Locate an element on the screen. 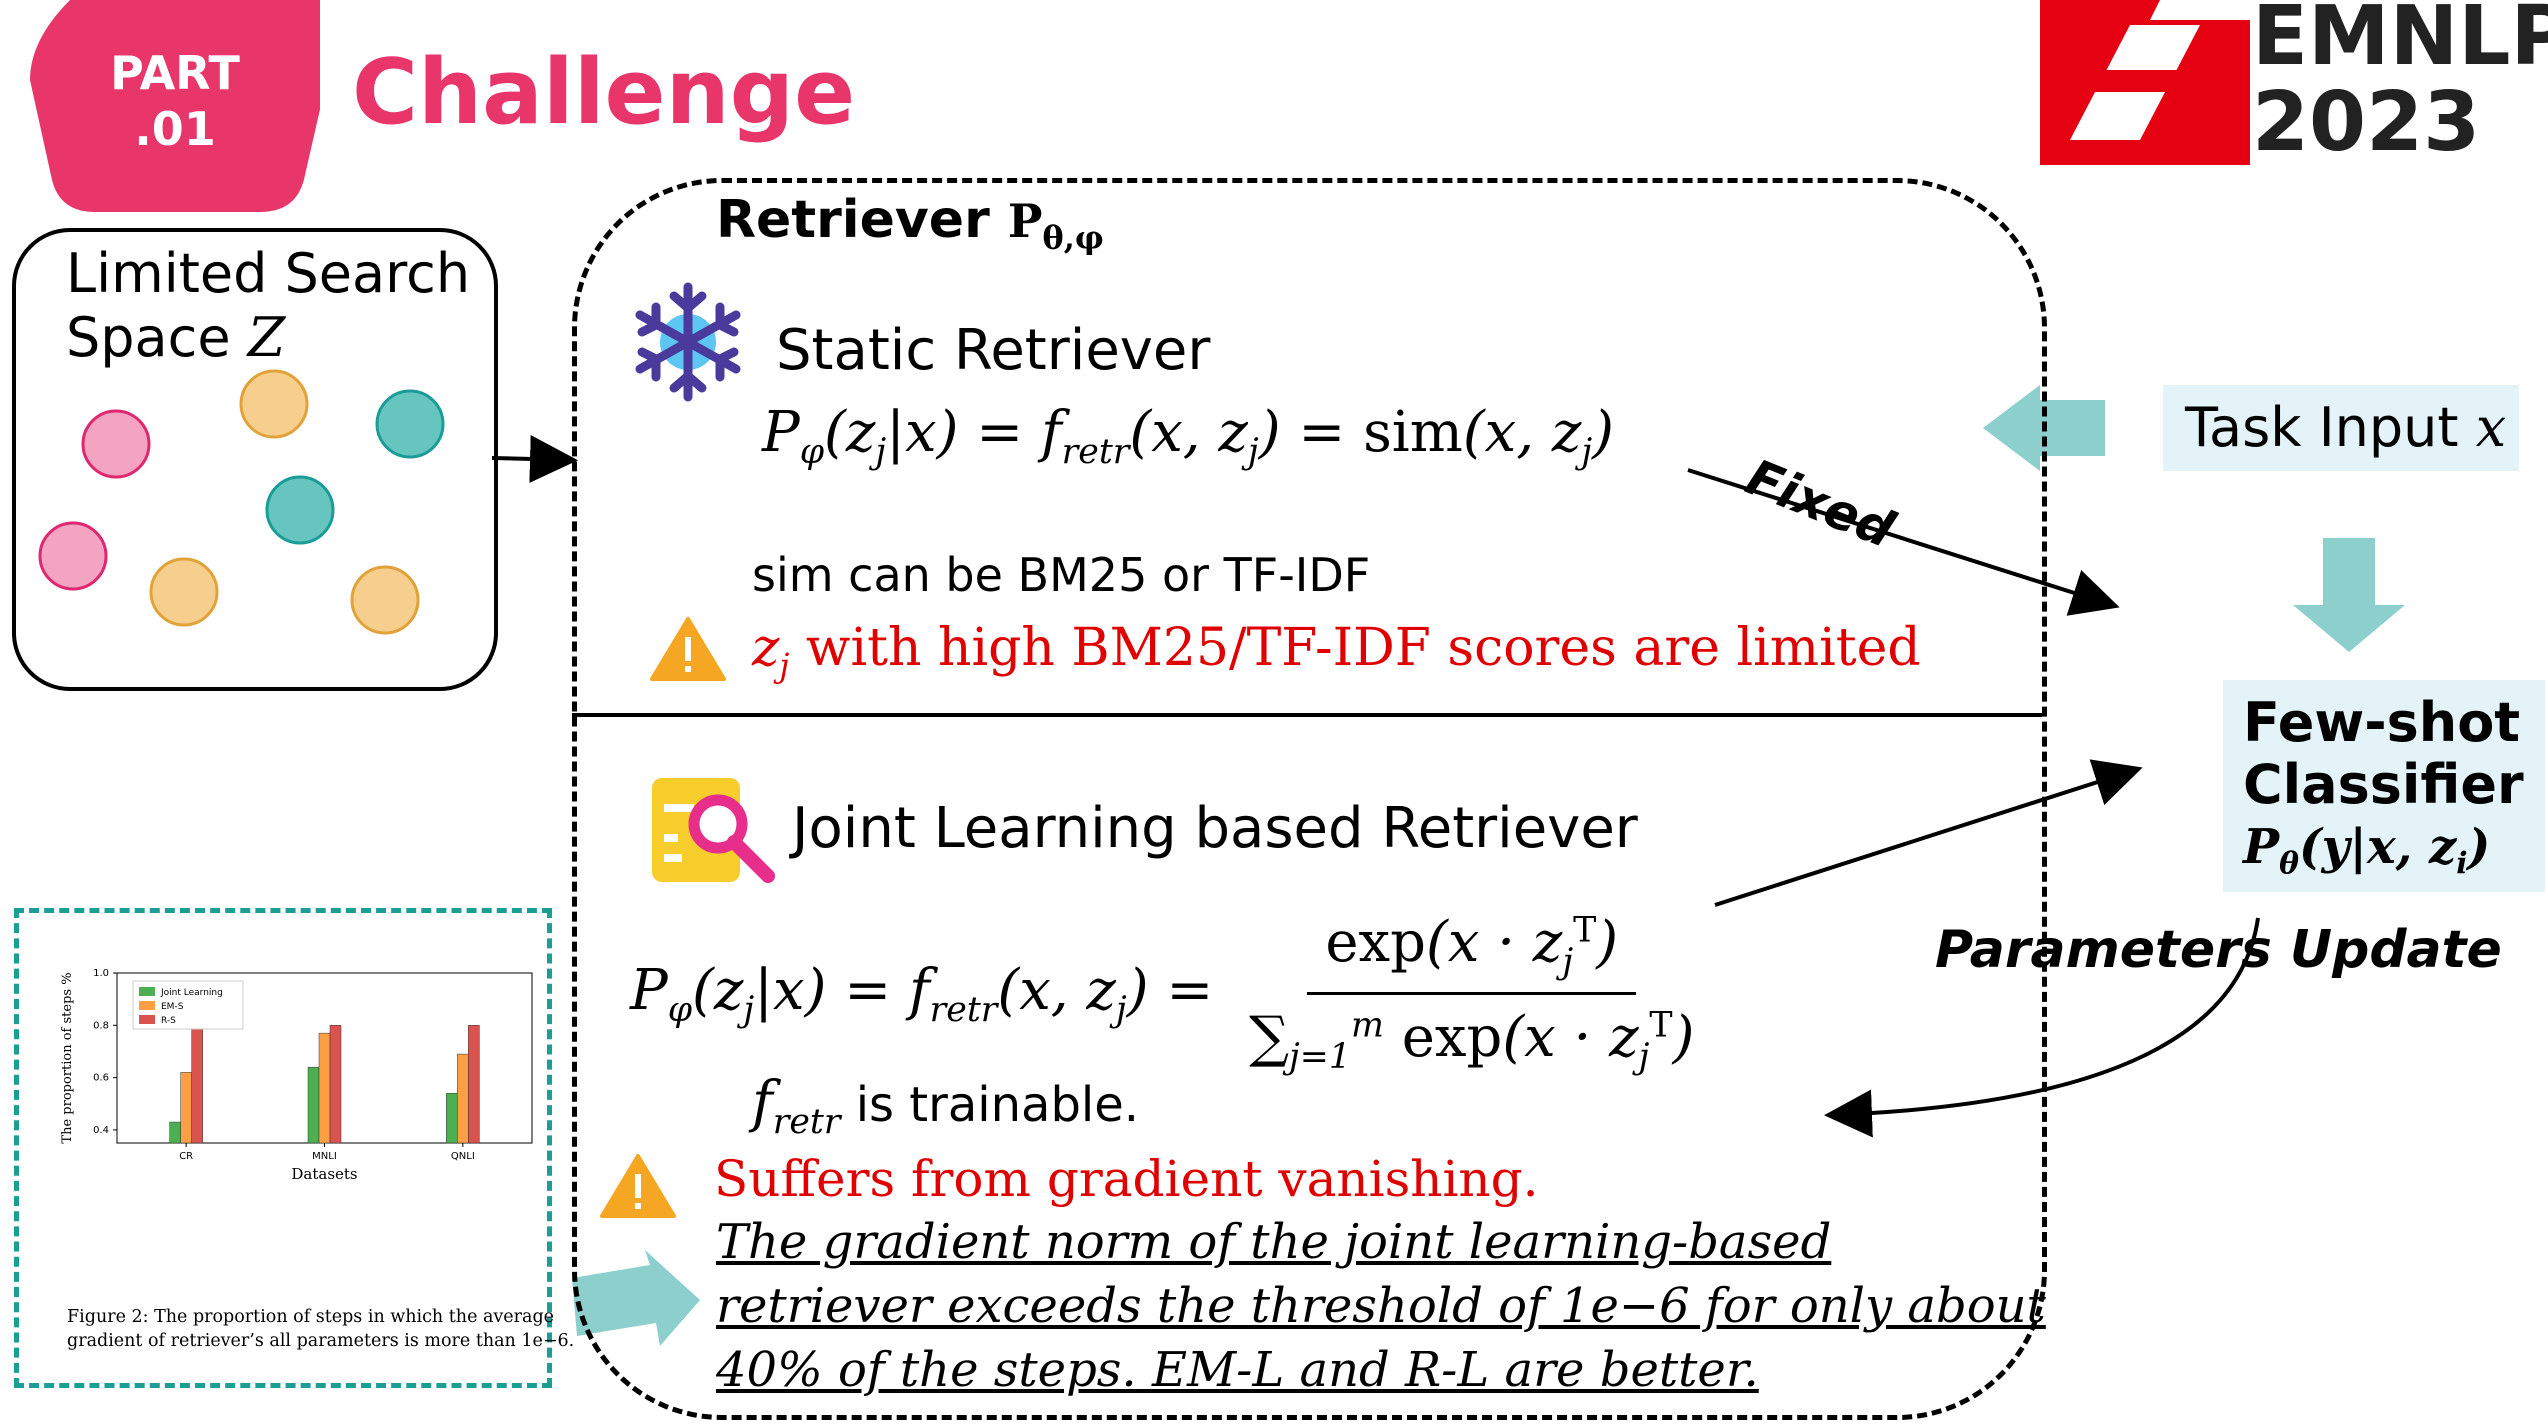 The image size is (2548, 1424). x-tick-label: QNLI is located at coordinates (463, 1156).